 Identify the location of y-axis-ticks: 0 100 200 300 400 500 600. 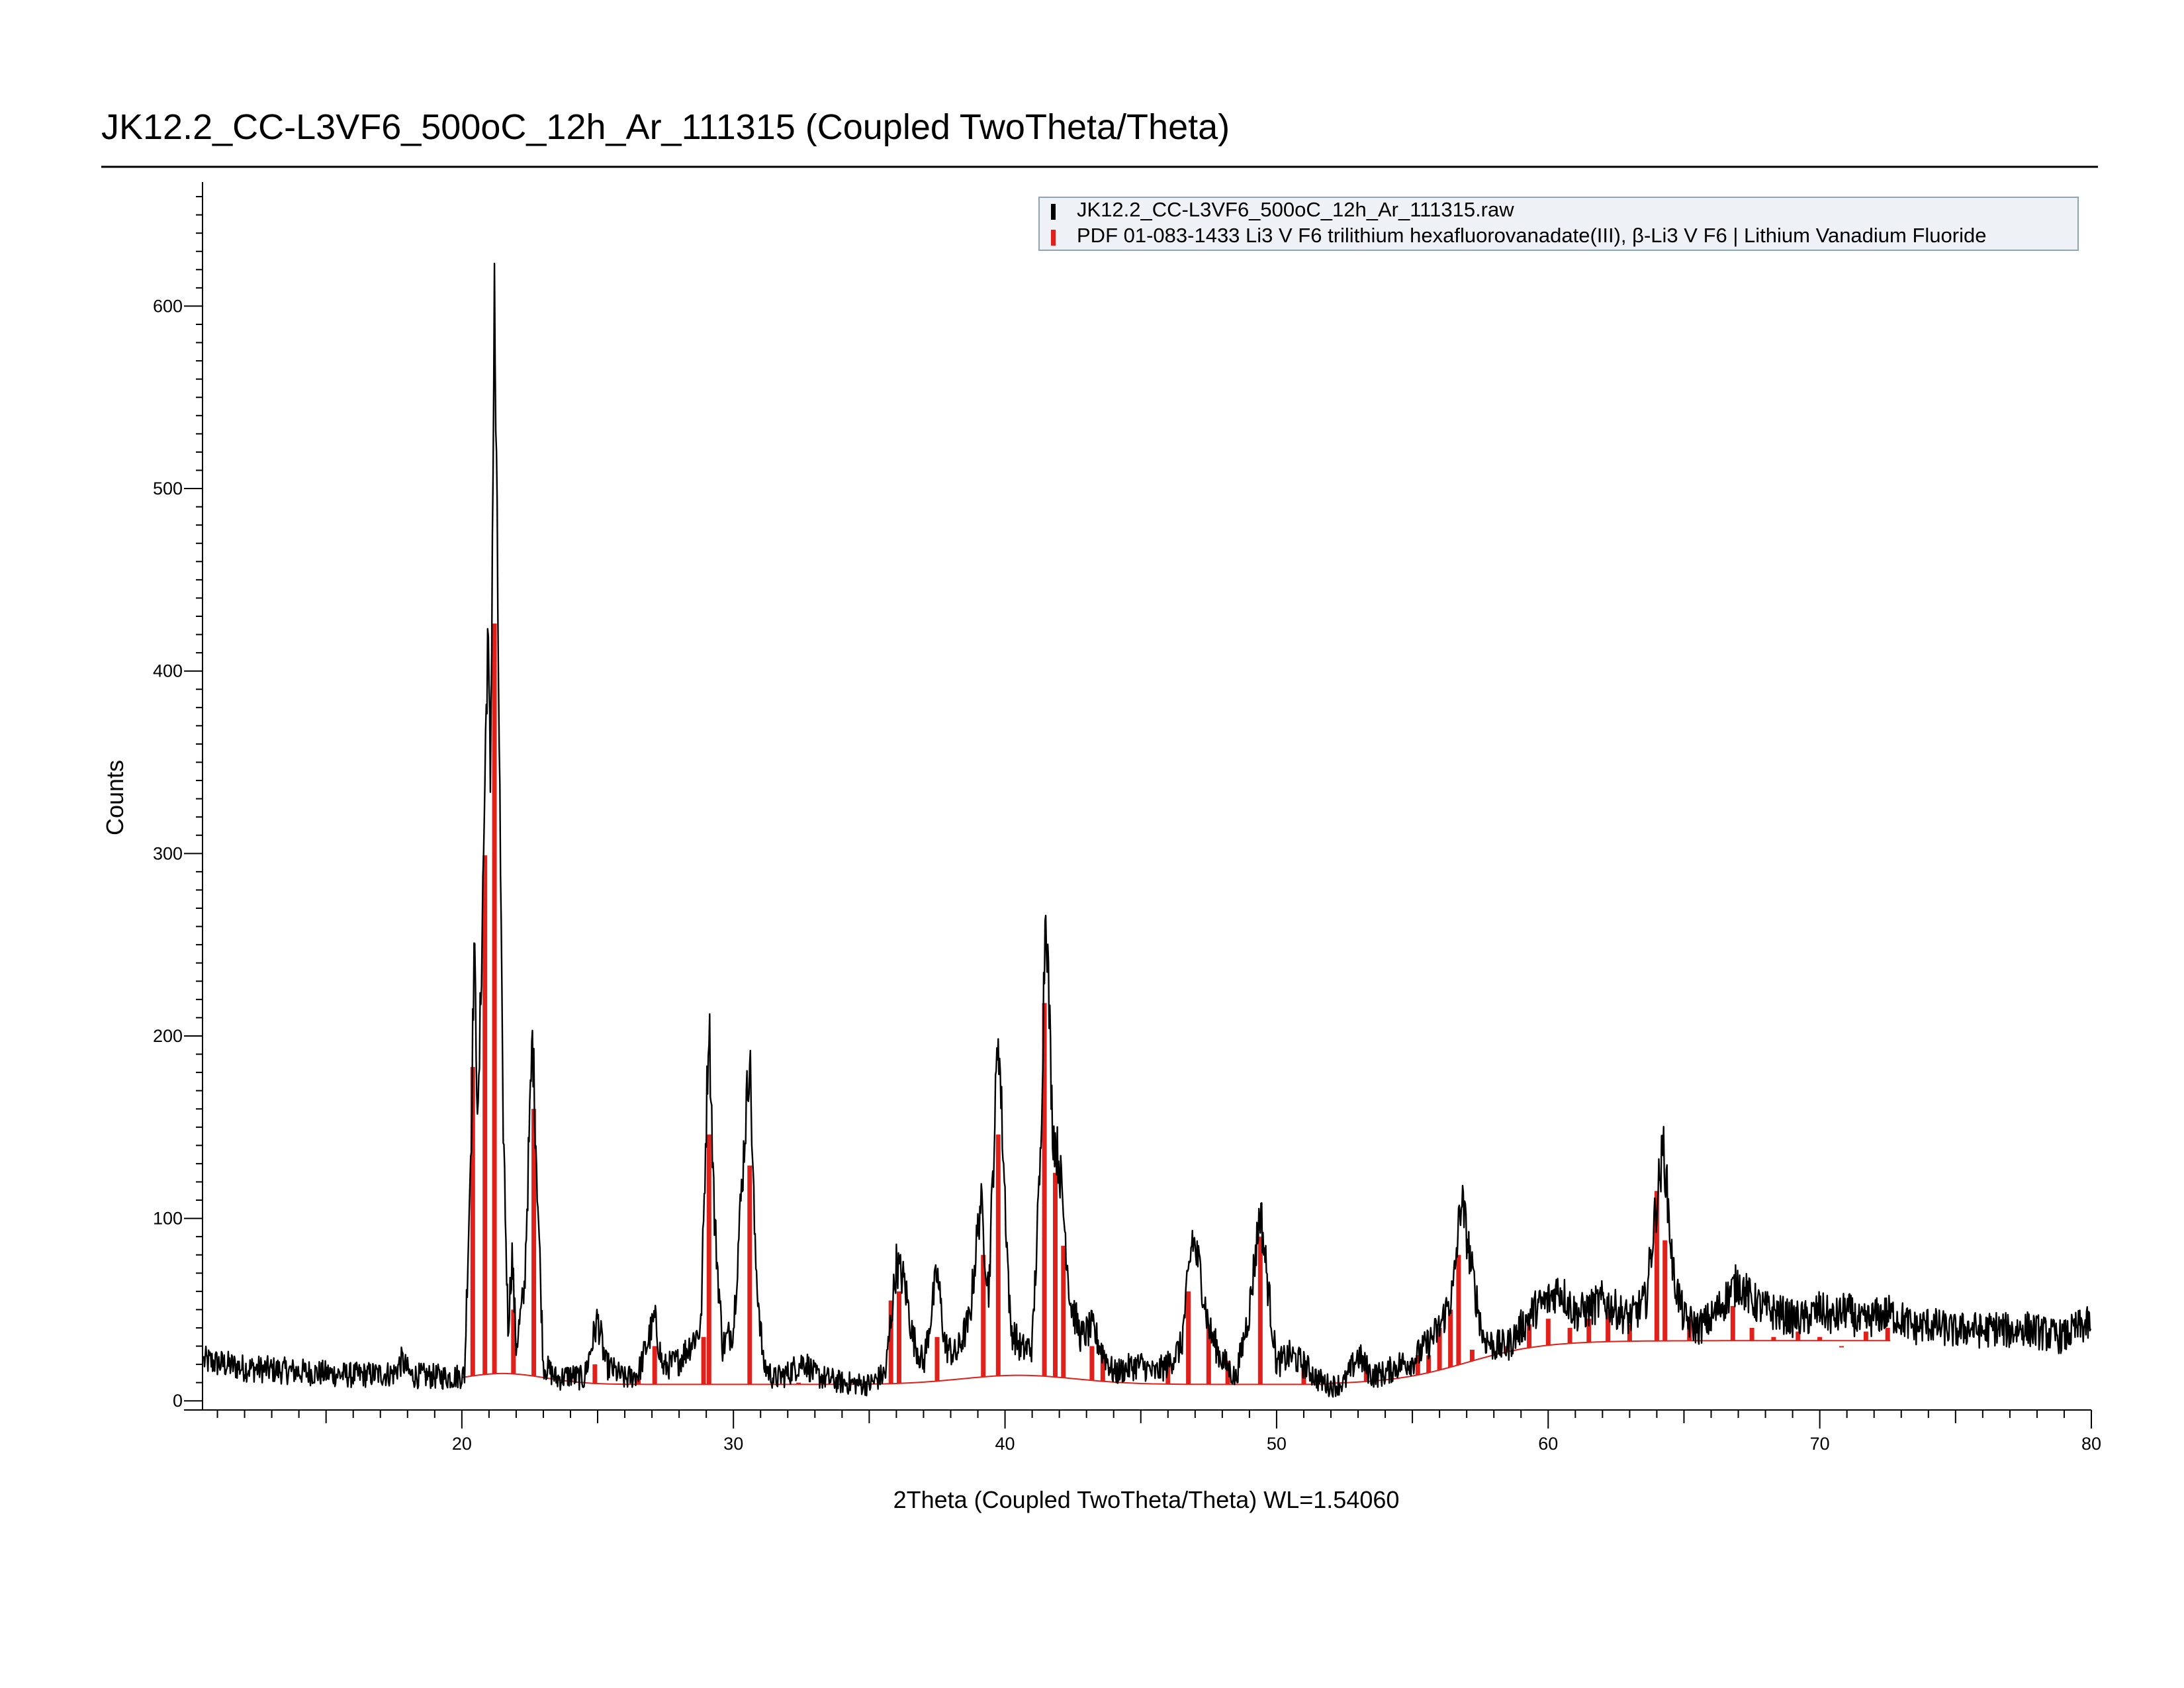
(178, 803).